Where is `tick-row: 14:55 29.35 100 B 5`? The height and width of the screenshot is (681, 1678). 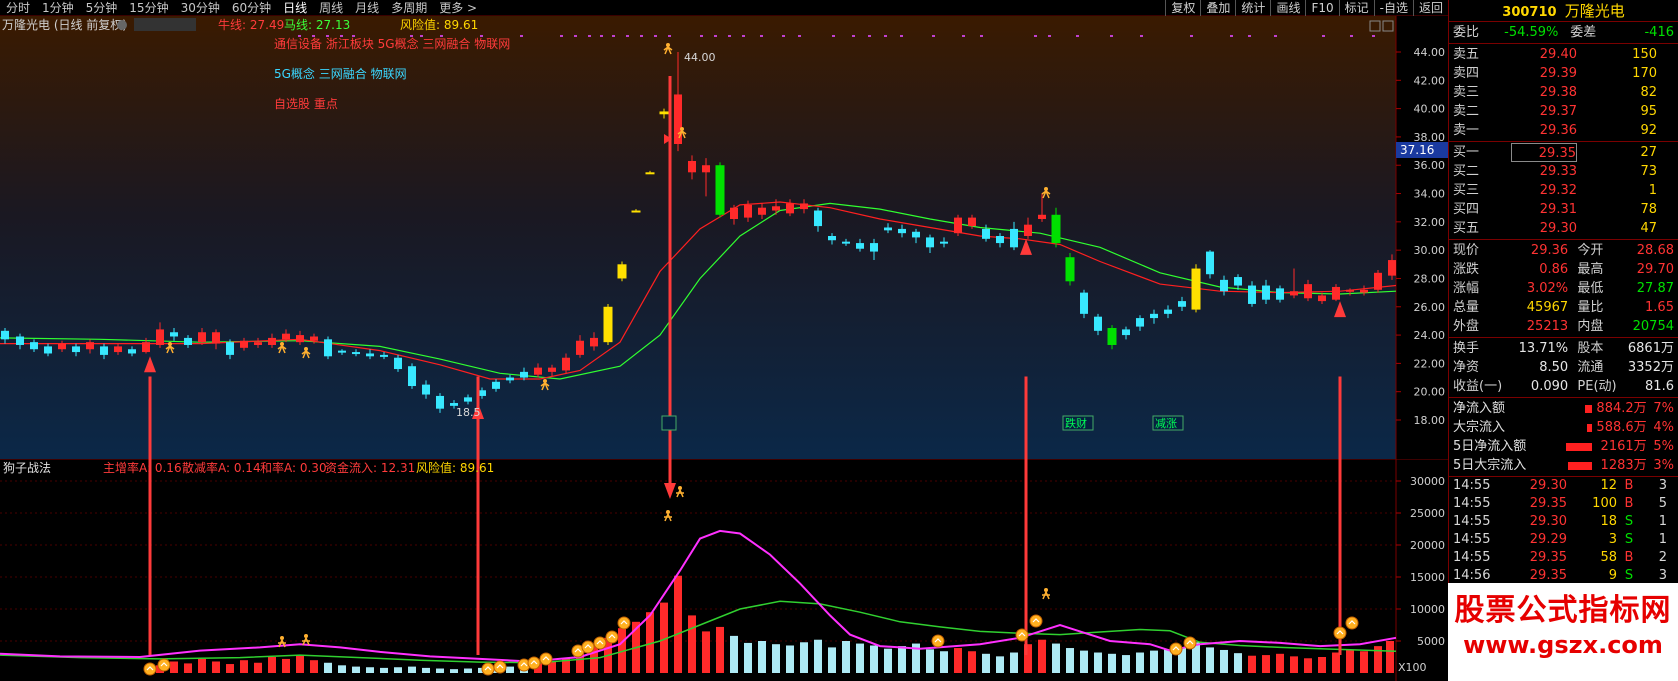 tick-row: 14:55 29.35 100 B 5 is located at coordinates (1563, 504).